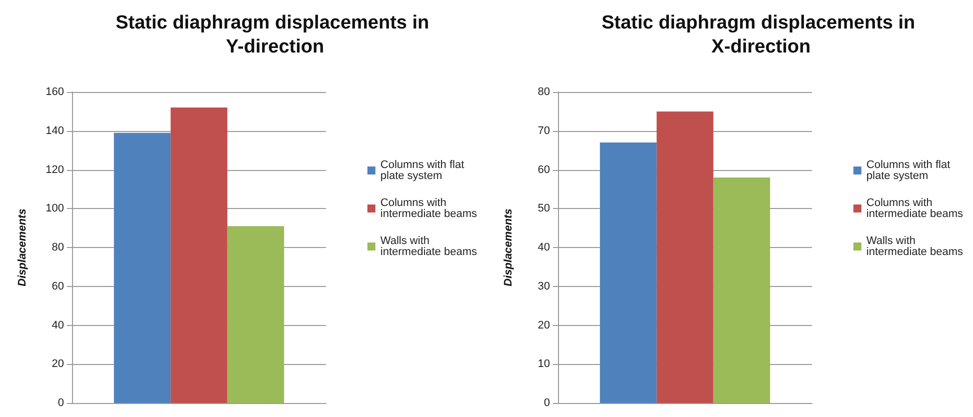 The width and height of the screenshot is (973, 417). What do you see at coordinates (544, 286) in the screenshot?
I see `y-tick-label: 30` at bounding box center [544, 286].